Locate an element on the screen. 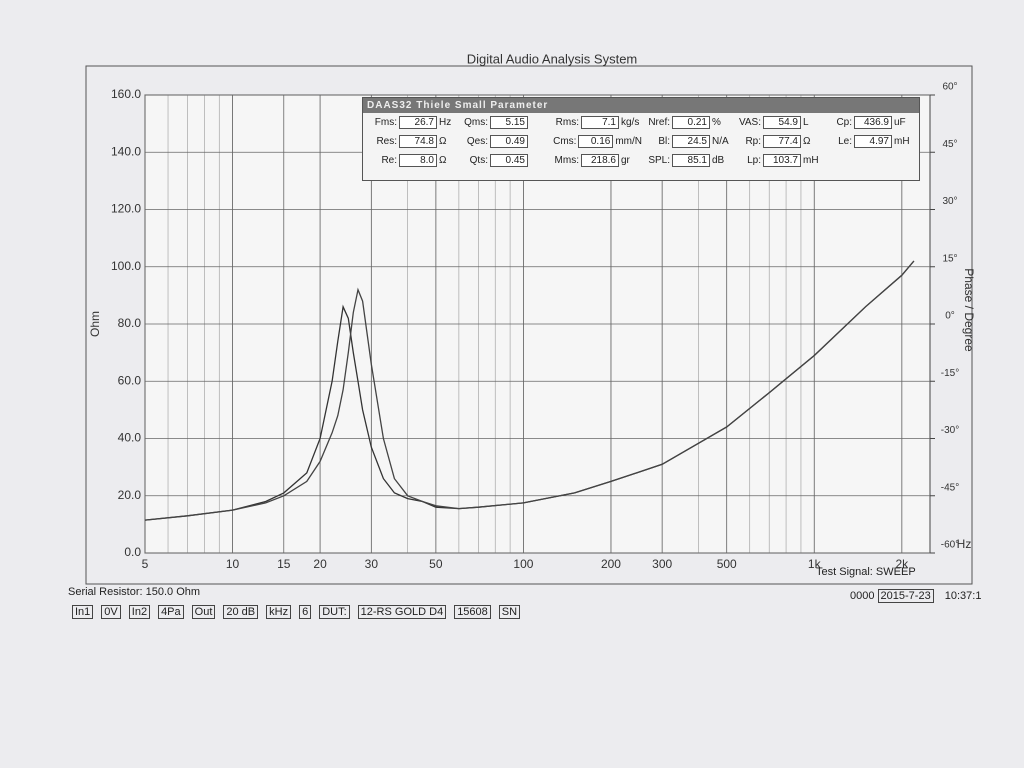 Image resolution: width=1024 pixels, height=768 pixels. counter: 0000 is located at coordinates (862, 596).